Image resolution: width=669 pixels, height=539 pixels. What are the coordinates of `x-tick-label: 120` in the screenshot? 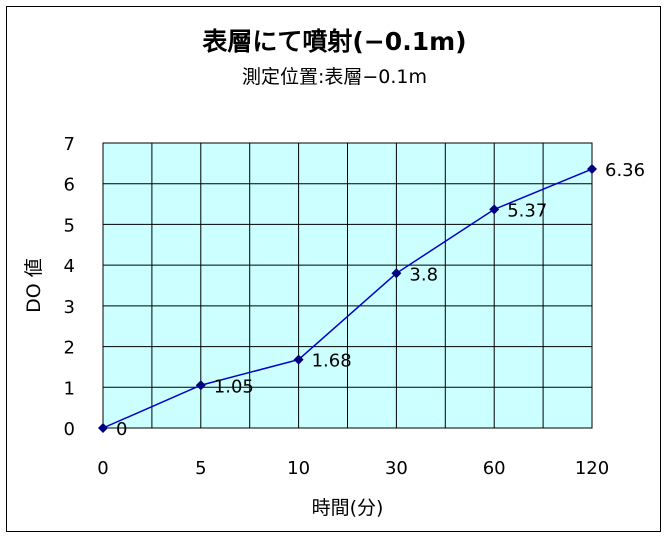 It's located at (592, 468).